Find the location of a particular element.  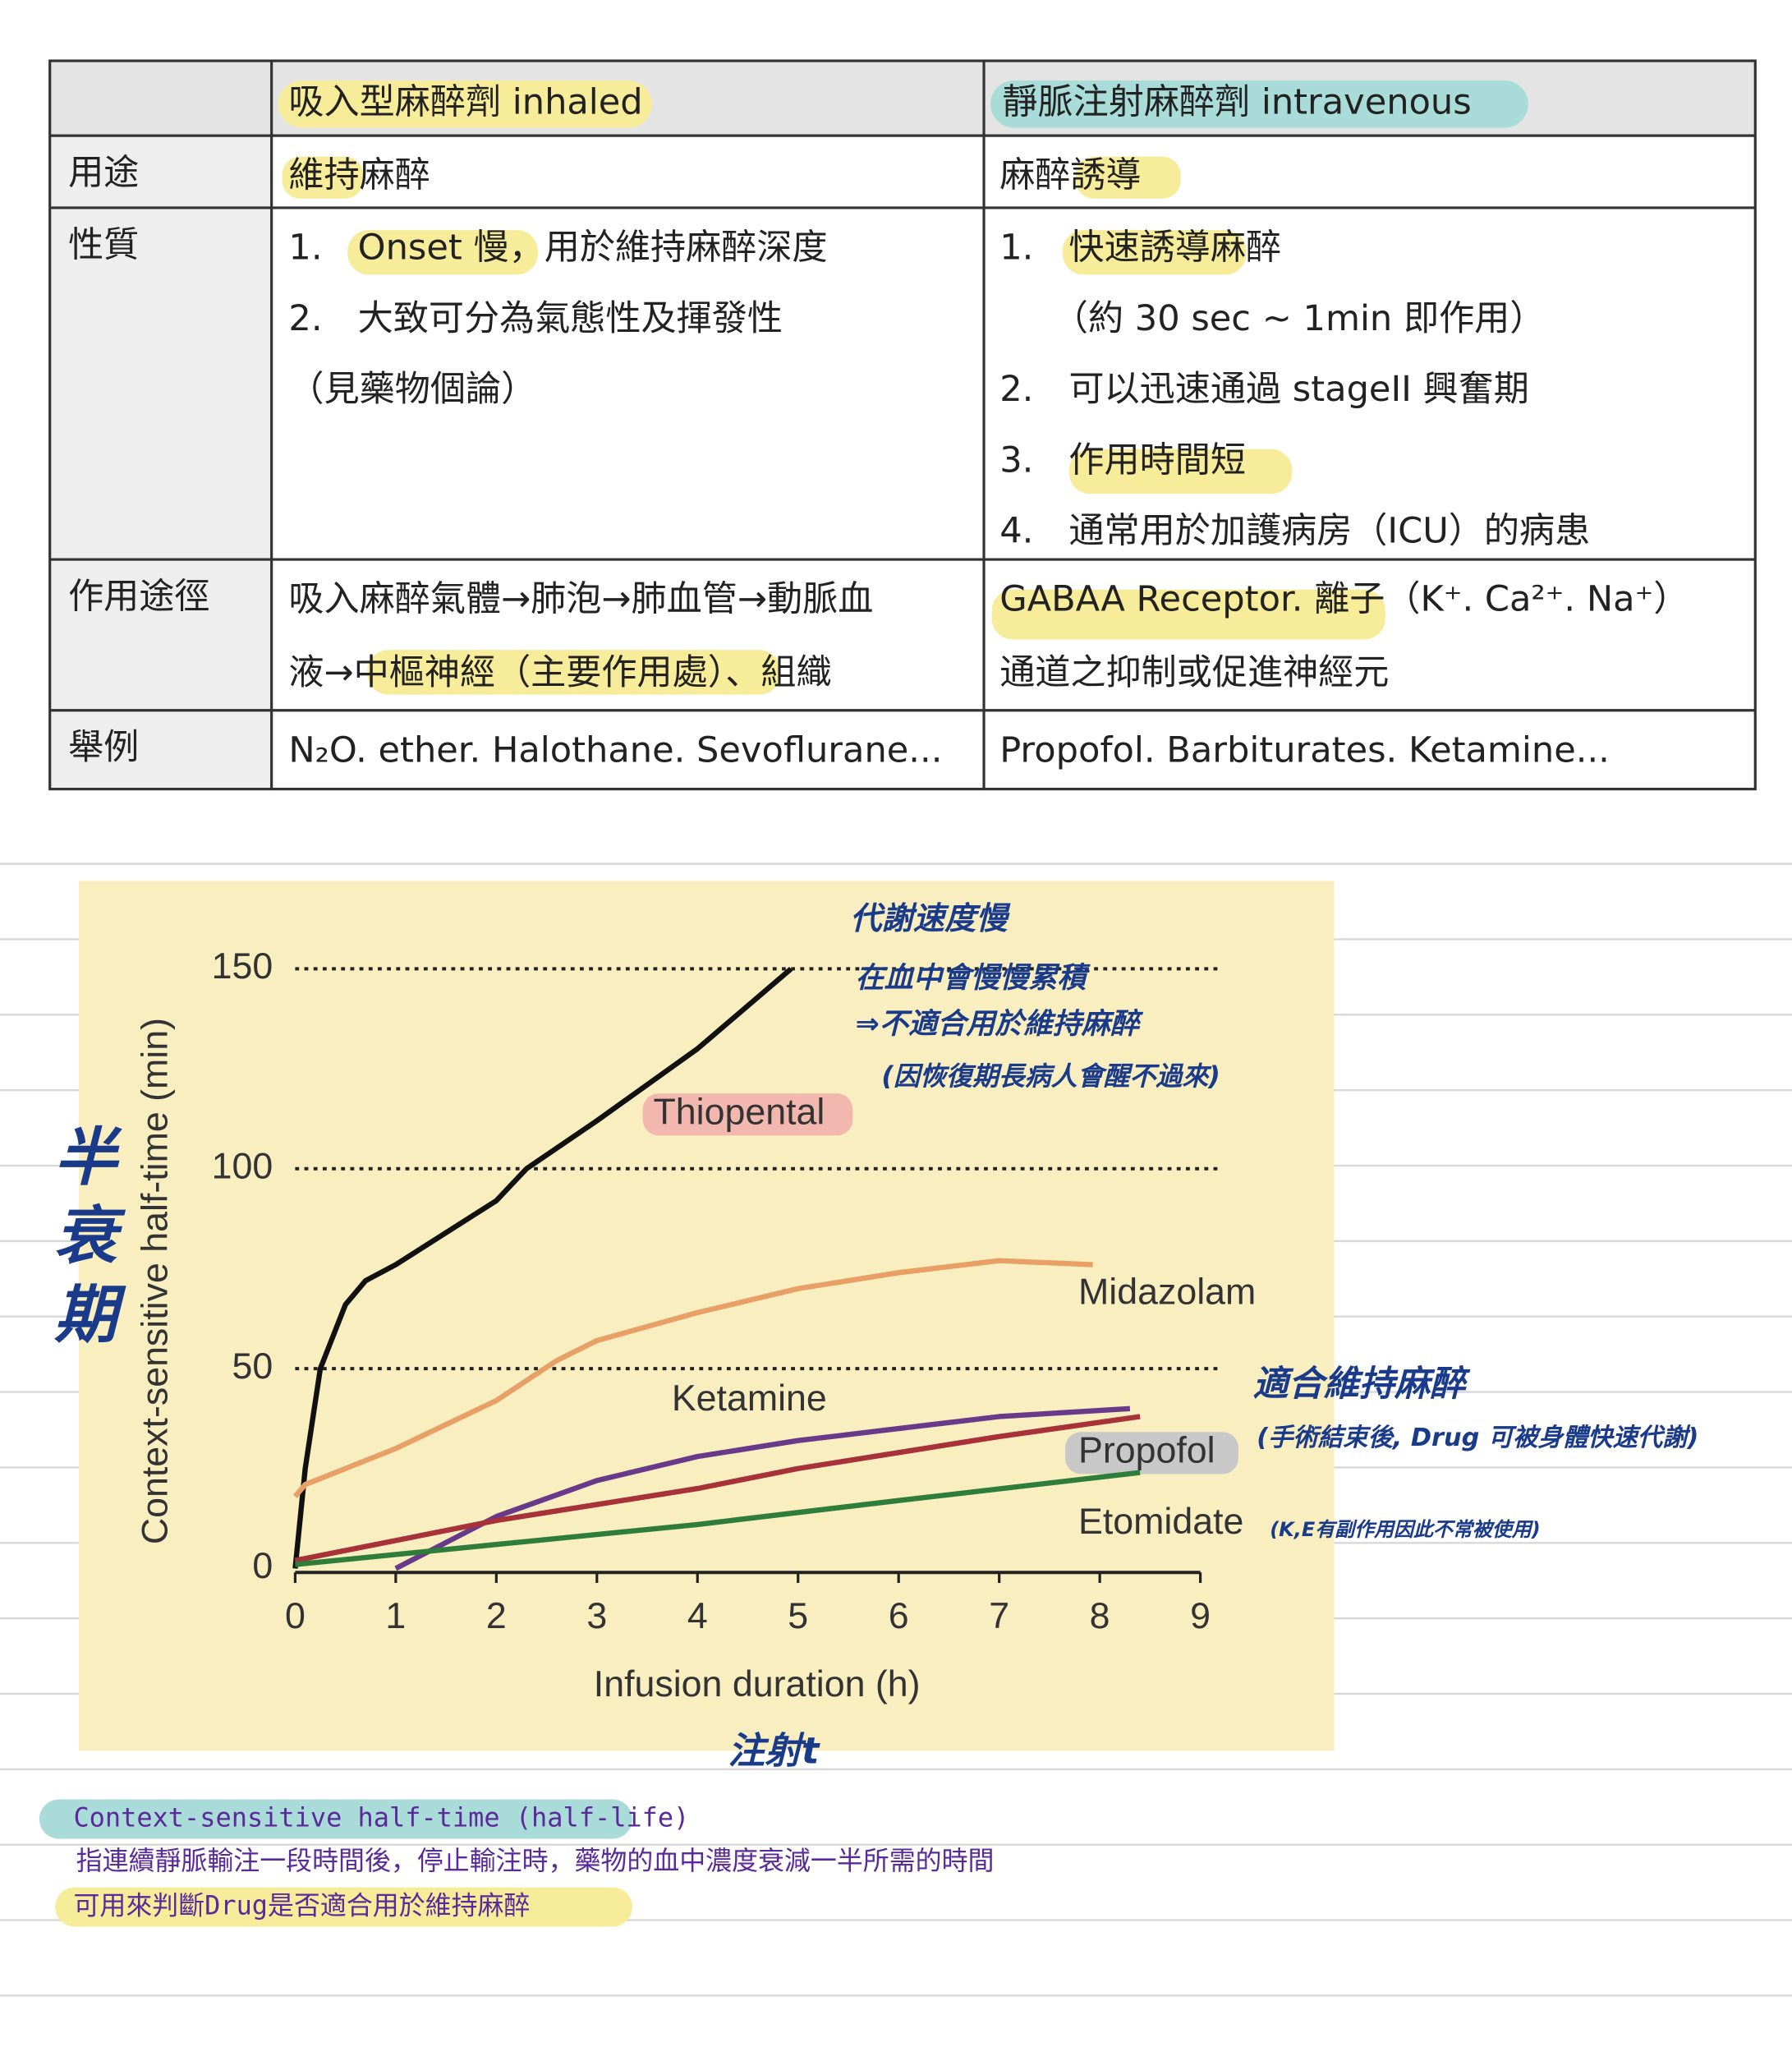

x-tick-label: 7 is located at coordinates (999, 1616).